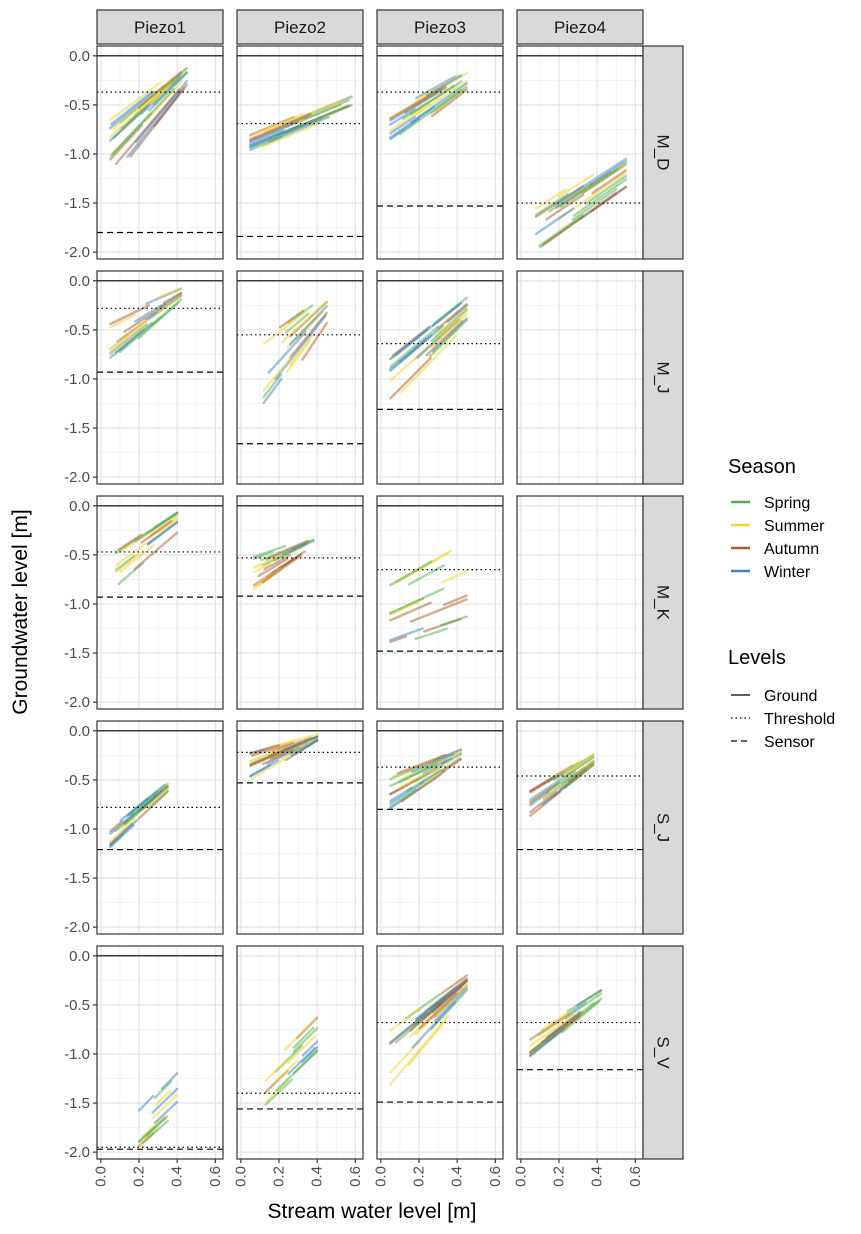  What do you see at coordinates (580, 827) in the screenshot?
I see `panel-S_J-Piezo4` at bounding box center [580, 827].